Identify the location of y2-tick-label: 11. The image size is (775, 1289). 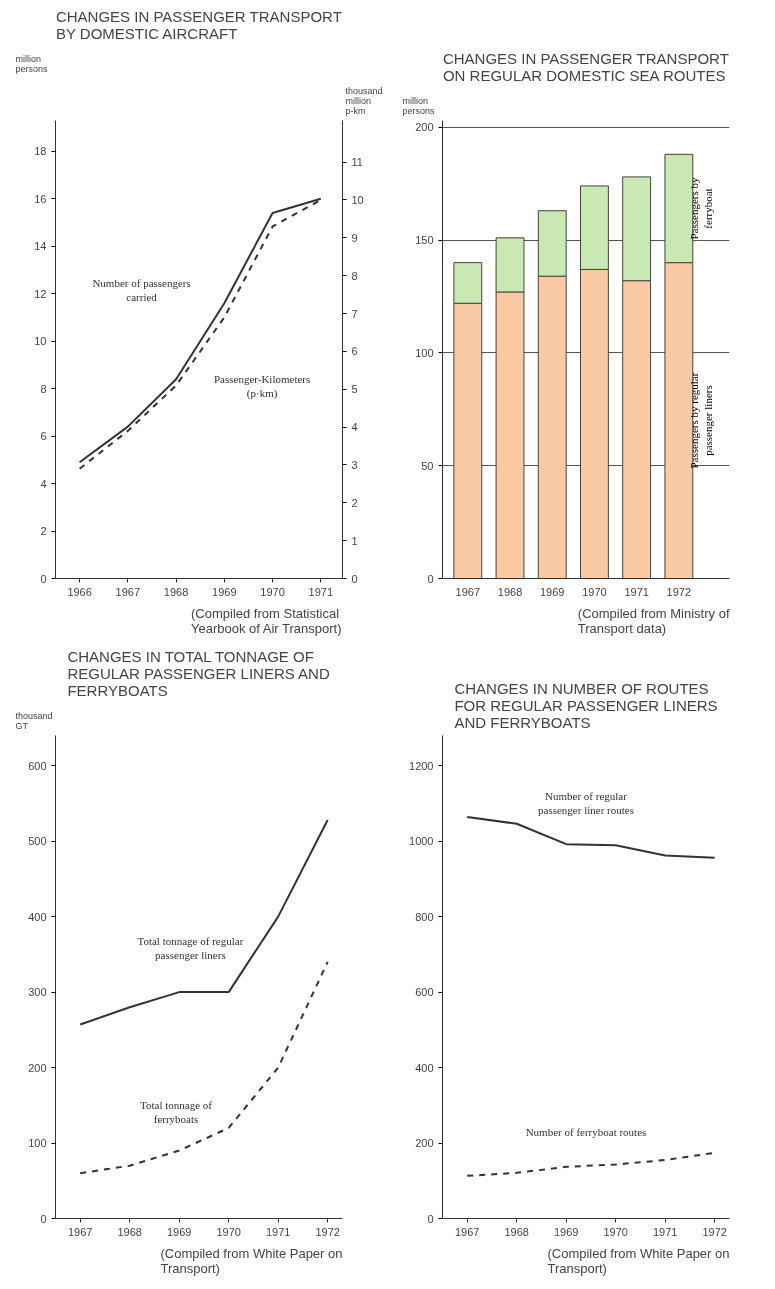
(357, 162).